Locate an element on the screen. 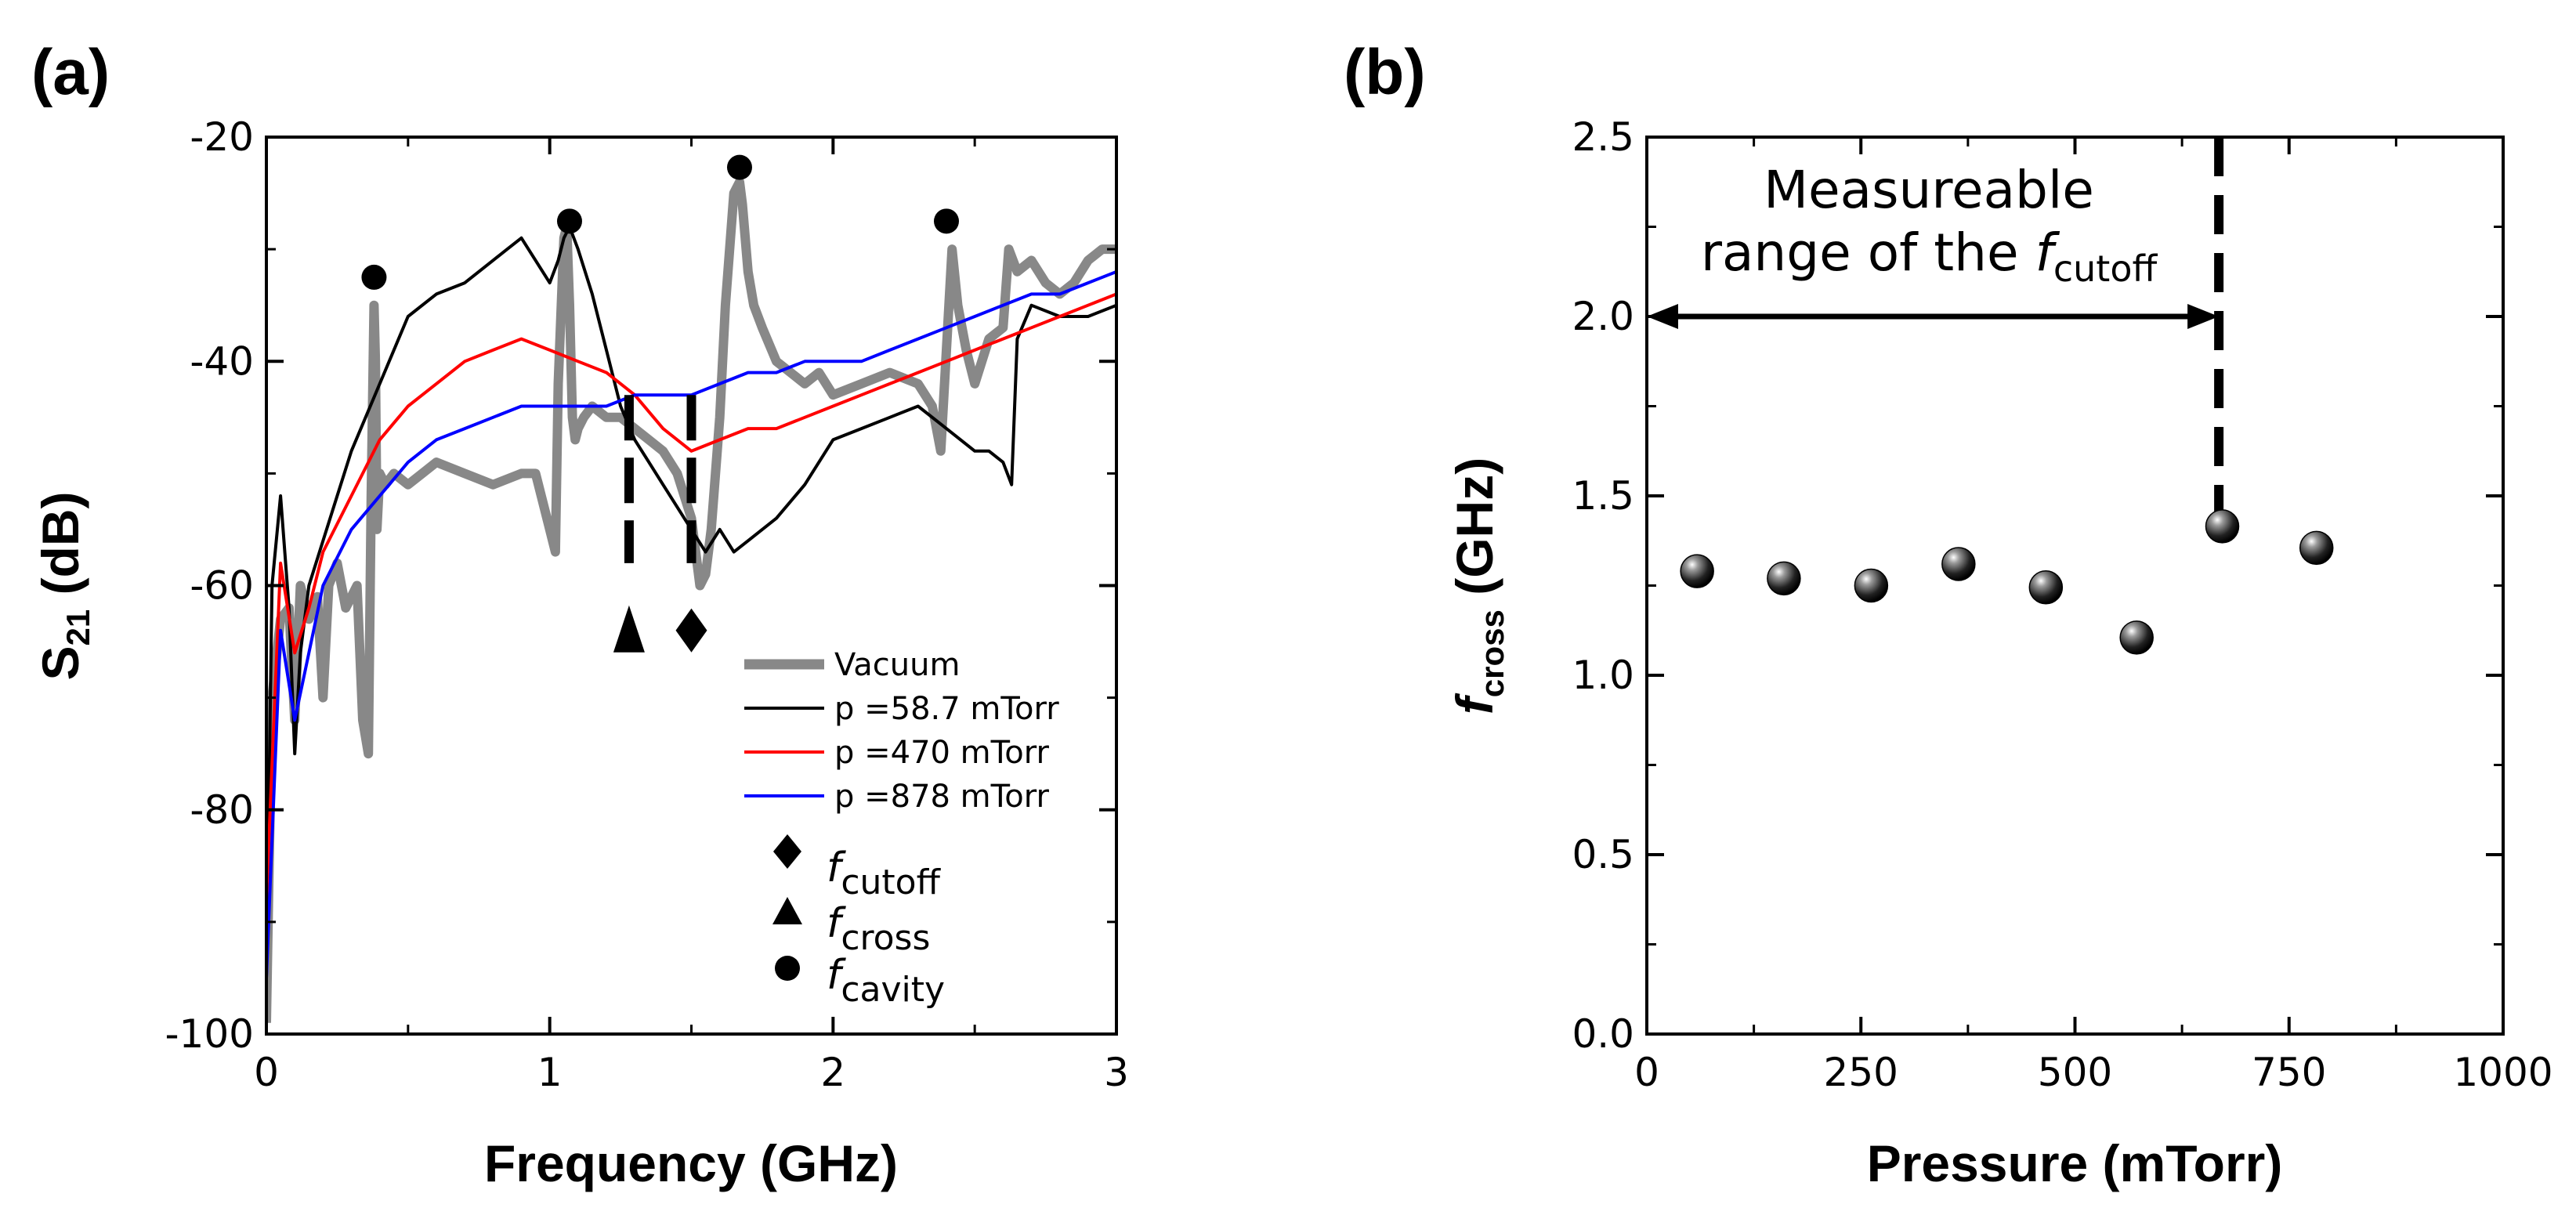 This screenshot has width=2576, height=1215. x-tick-label: 500 is located at coordinates (2075, 1072).